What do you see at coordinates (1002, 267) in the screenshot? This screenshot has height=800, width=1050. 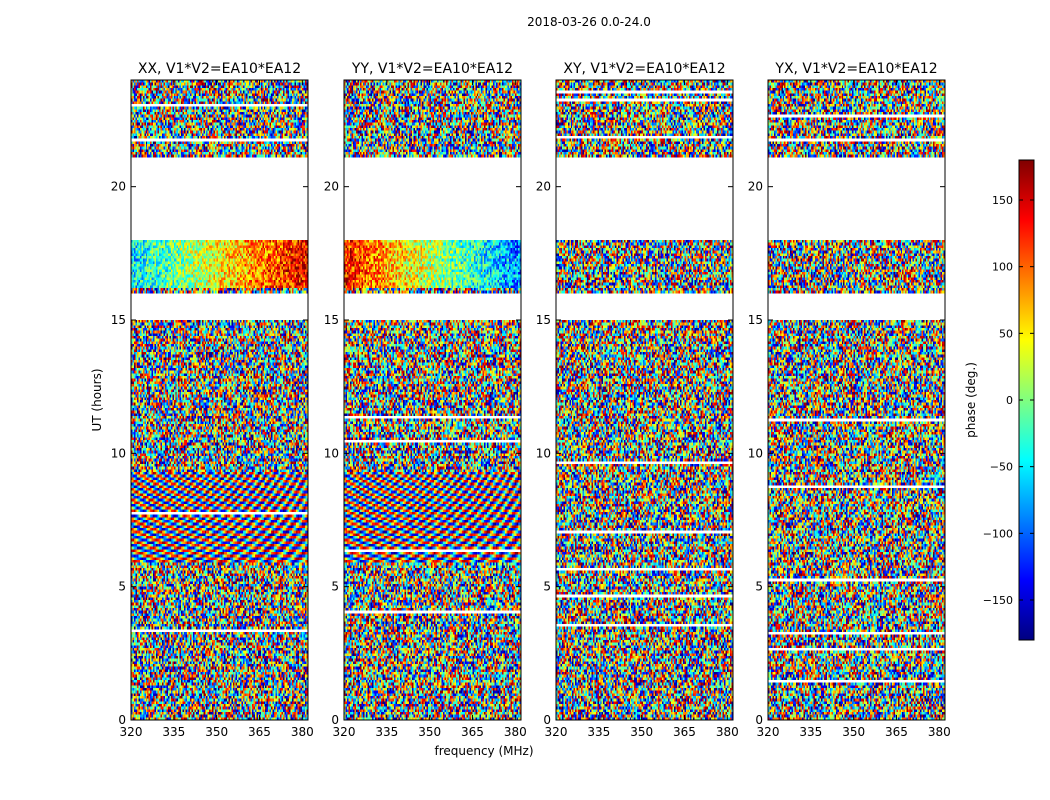 I see `colorbar-tick-label: 100` at bounding box center [1002, 267].